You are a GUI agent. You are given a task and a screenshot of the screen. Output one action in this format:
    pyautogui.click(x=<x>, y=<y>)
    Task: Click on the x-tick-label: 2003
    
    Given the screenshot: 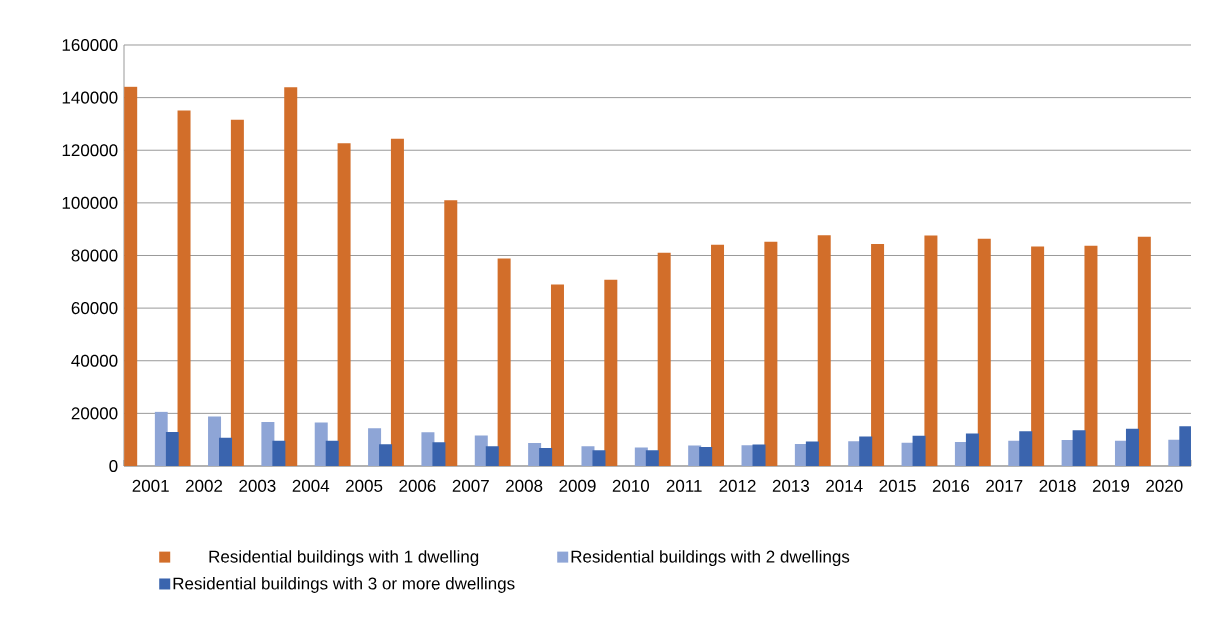 What is the action you would take?
    pyautogui.click(x=257, y=485)
    